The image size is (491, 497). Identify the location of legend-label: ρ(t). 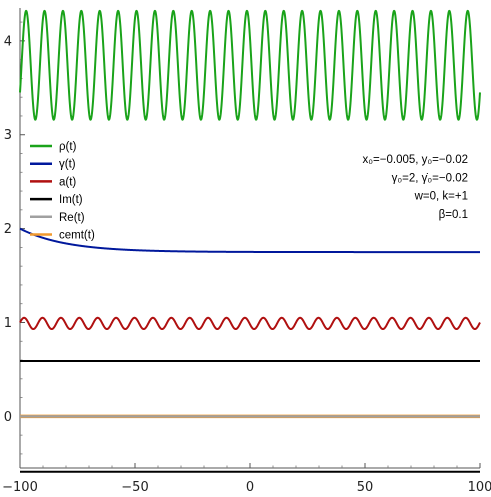
(68, 147).